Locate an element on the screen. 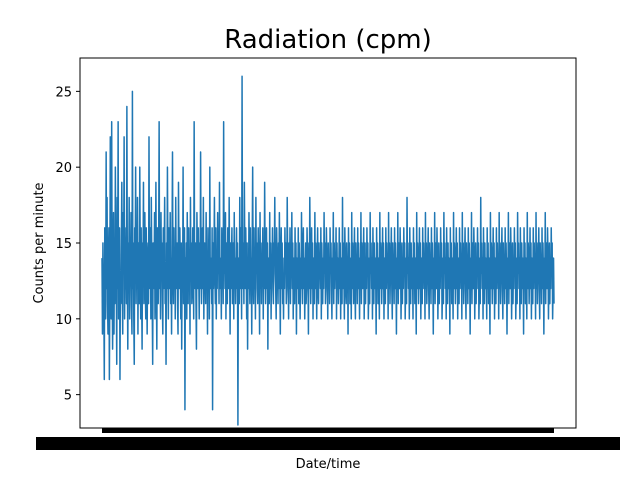 This screenshot has width=640, height=480. x-tick-layer is located at coordinates (328, 439).